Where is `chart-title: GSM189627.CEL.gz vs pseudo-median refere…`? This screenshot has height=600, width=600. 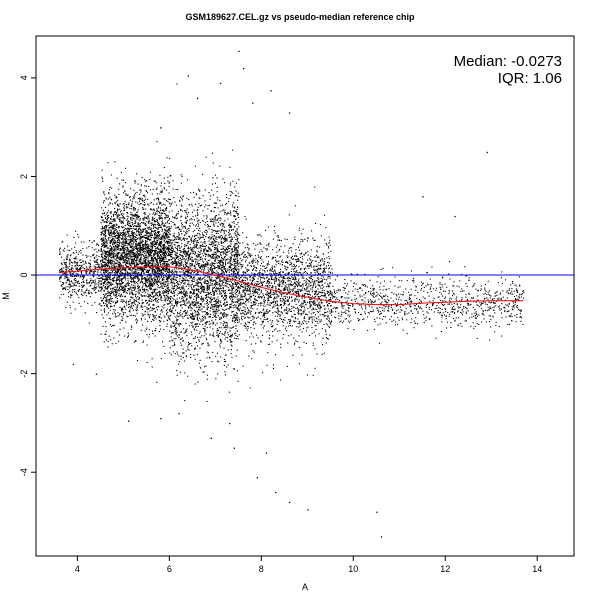
chart-title: GSM189627.CEL.gz vs pseudo-median refere… is located at coordinates (300, 17).